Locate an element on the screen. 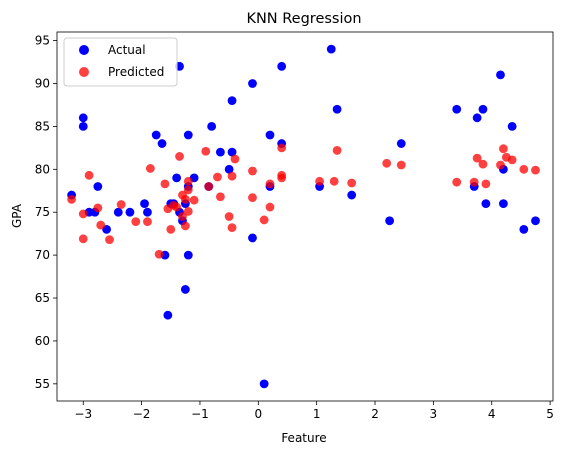  y-axis: 55 60 65 70 75 80 85 90 95 is located at coordinates (46, 212).